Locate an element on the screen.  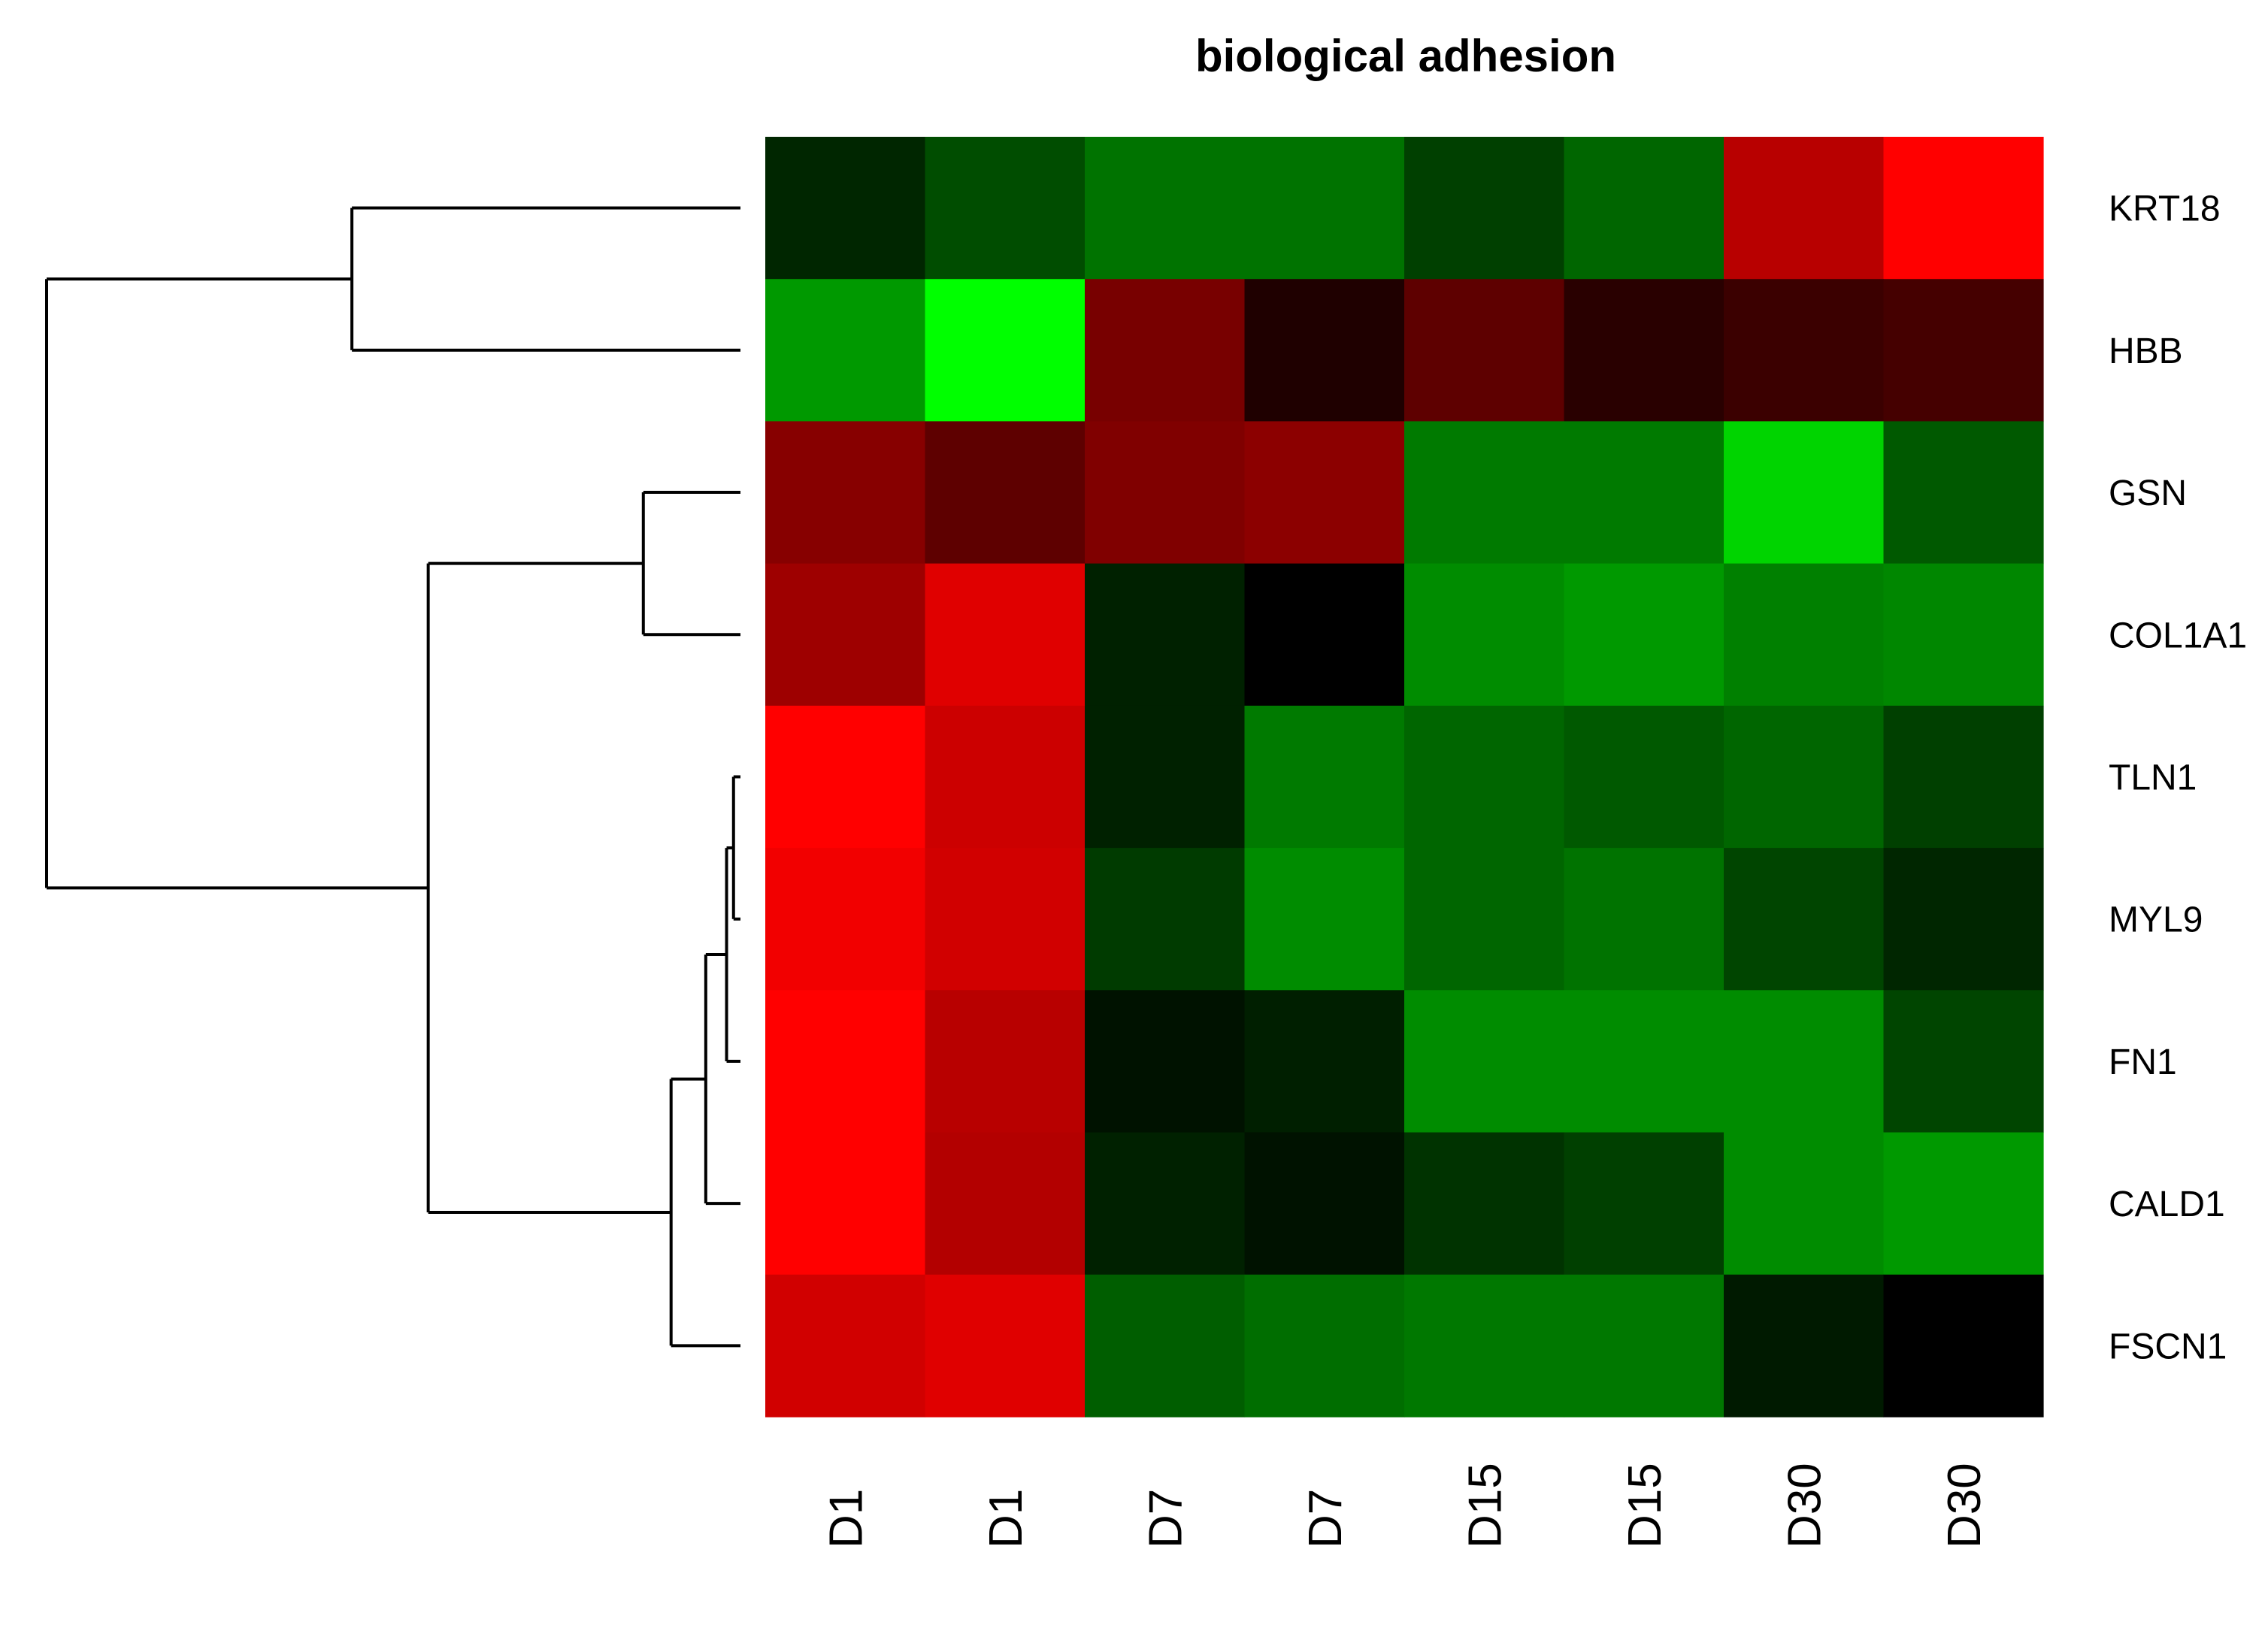
row-label: GSN is located at coordinates (2148, 494).